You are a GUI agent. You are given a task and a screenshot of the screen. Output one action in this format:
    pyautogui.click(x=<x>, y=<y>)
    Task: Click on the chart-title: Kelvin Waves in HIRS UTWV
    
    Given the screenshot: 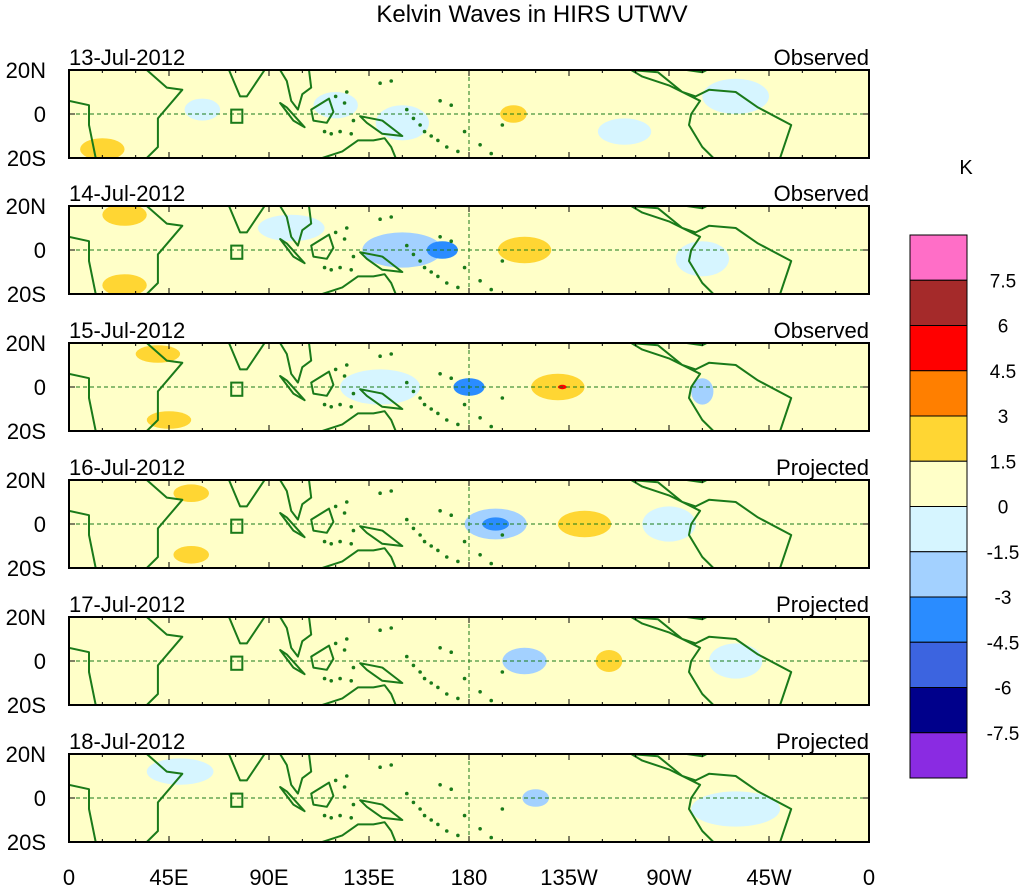 What is the action you would take?
    pyautogui.click(x=531, y=14)
    